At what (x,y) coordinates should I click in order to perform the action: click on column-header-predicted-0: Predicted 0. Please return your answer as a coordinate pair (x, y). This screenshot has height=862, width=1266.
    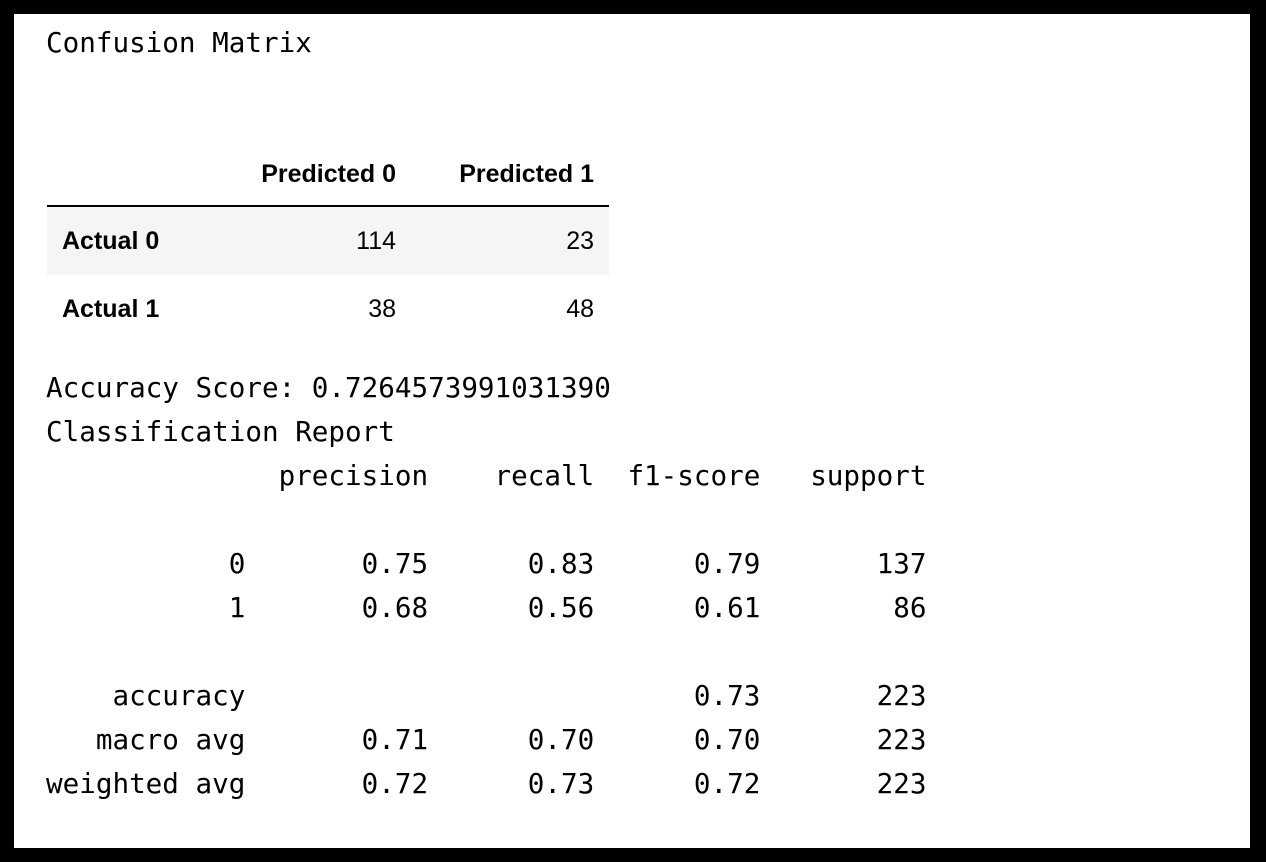
    Looking at the image, I should click on (328, 173).